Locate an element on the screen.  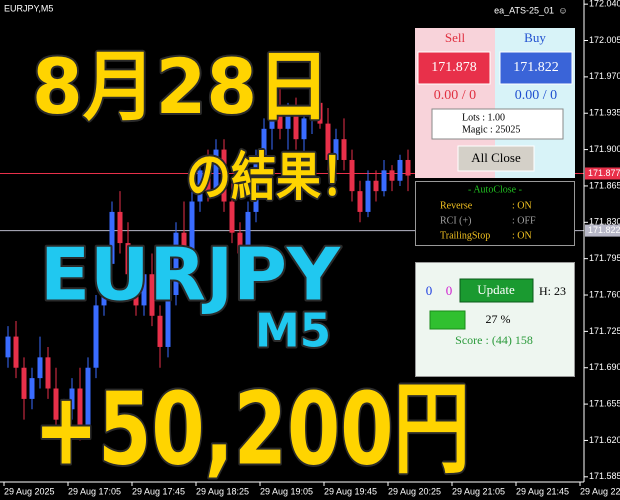
y-tick-label: 171.865 is located at coordinates (604, 185).